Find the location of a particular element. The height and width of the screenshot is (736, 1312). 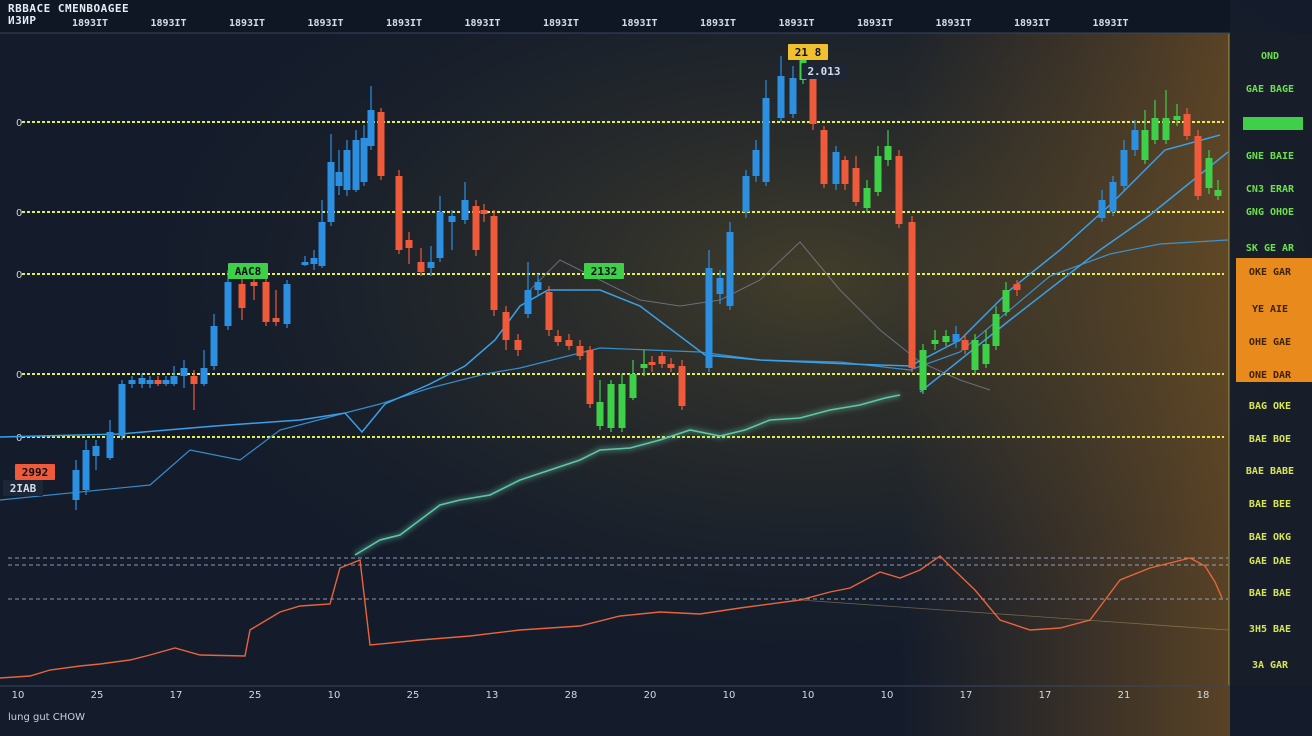

green-price-badge is located at coordinates (1273, 123).